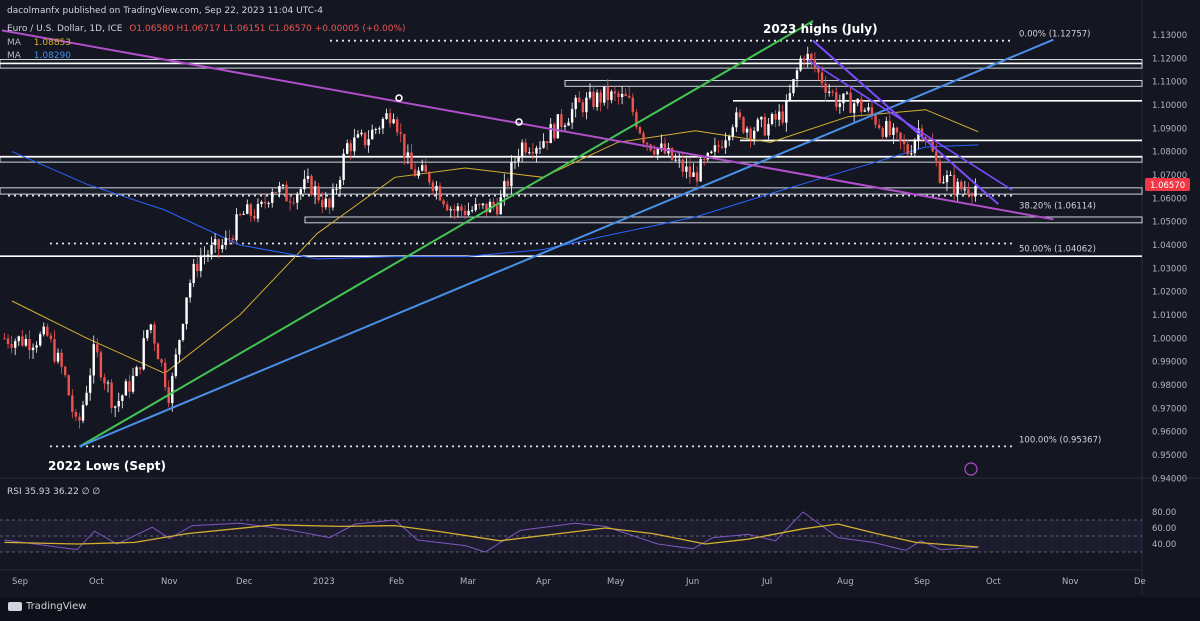  I want to click on rsi-legend: RSI 35.93 36.22 ∅ ∅, so click(54, 492).